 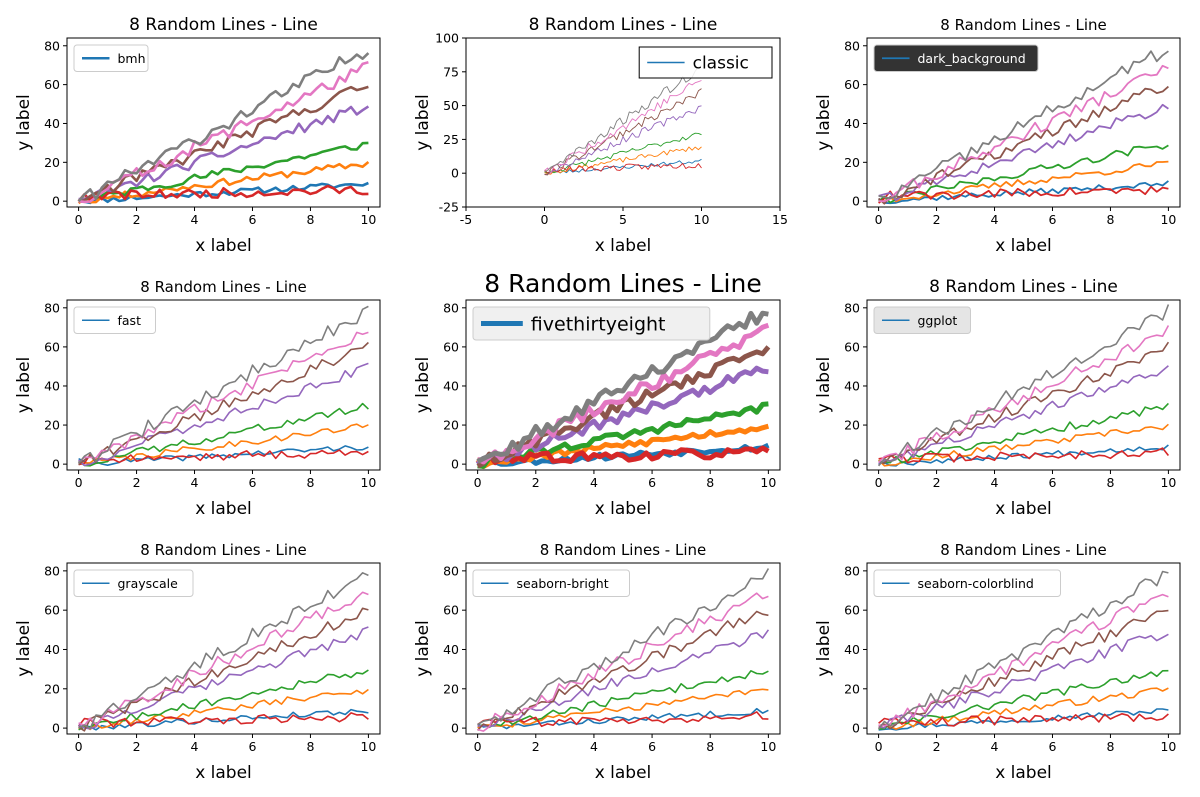 I want to click on legend-label: seaborn-colorblind, so click(x=976, y=583).